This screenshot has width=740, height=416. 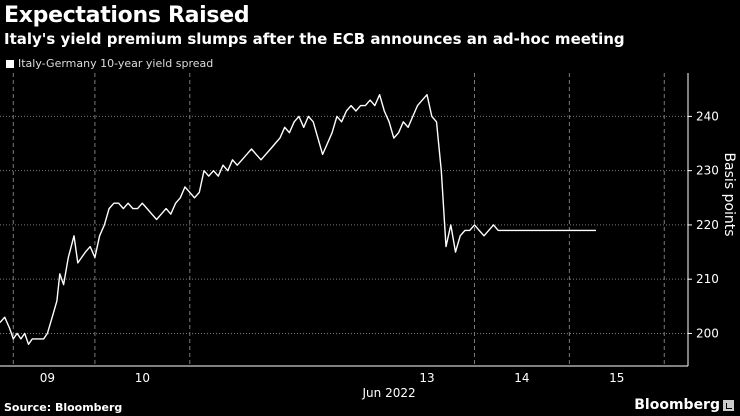 I want to click on y-tick-label: 220, so click(x=707, y=225).